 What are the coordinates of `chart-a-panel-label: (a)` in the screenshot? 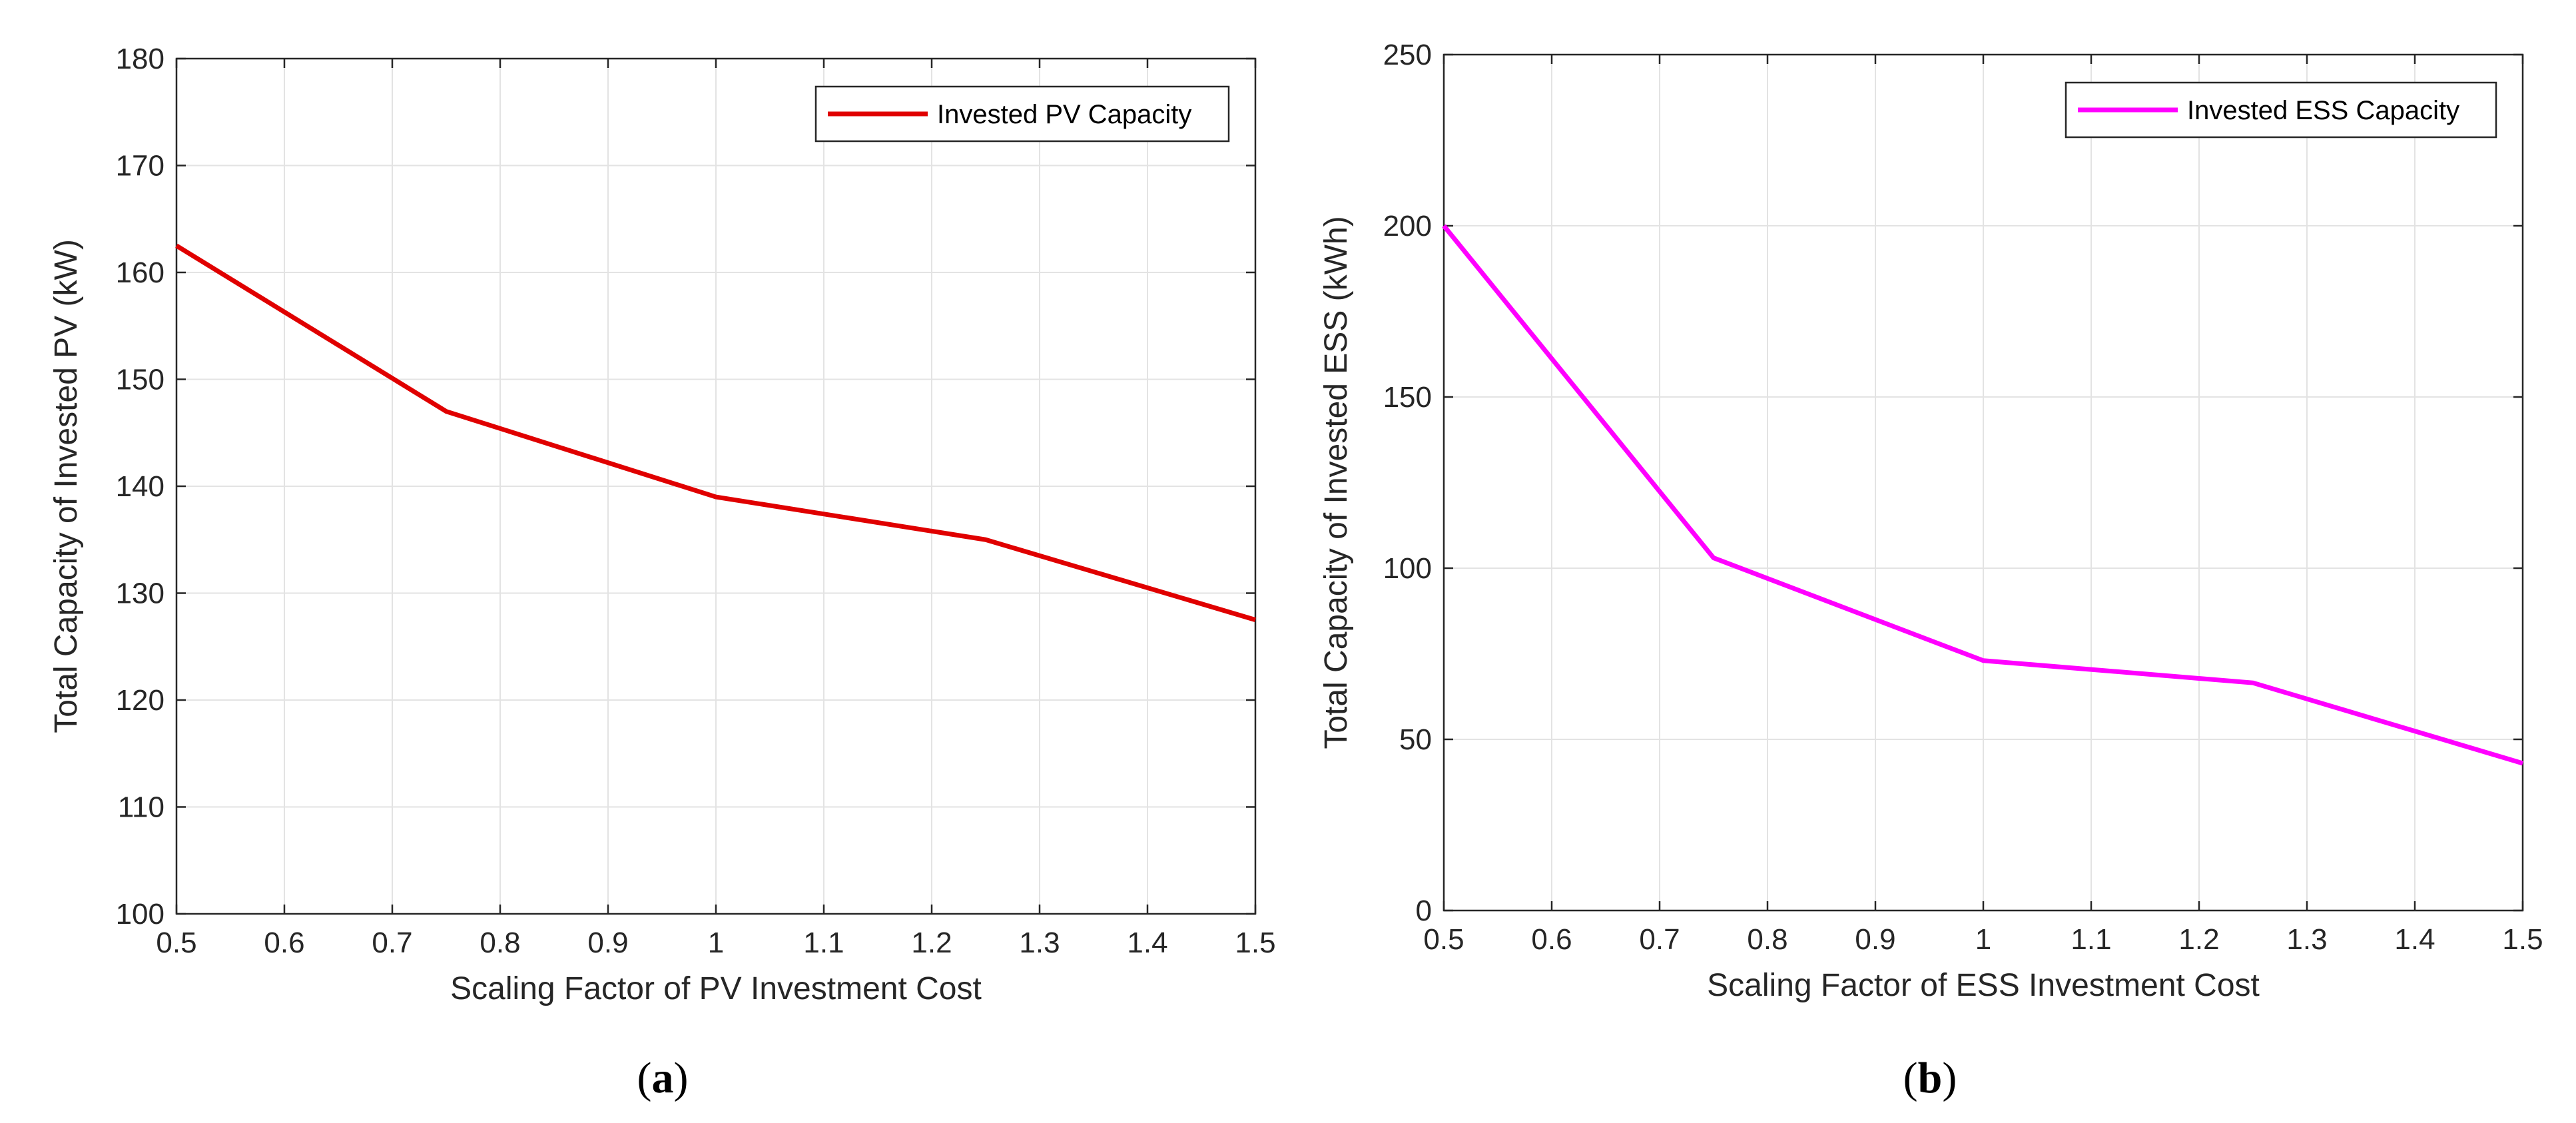 It's located at (663, 1078).